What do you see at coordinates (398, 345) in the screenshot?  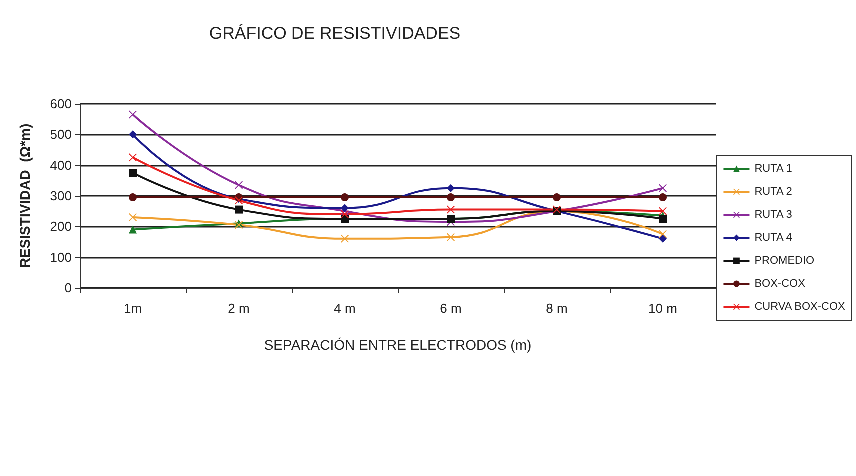 I see `x-axis-title: SEPARACIÓN ENTRE ELECTRODOS (m)` at bounding box center [398, 345].